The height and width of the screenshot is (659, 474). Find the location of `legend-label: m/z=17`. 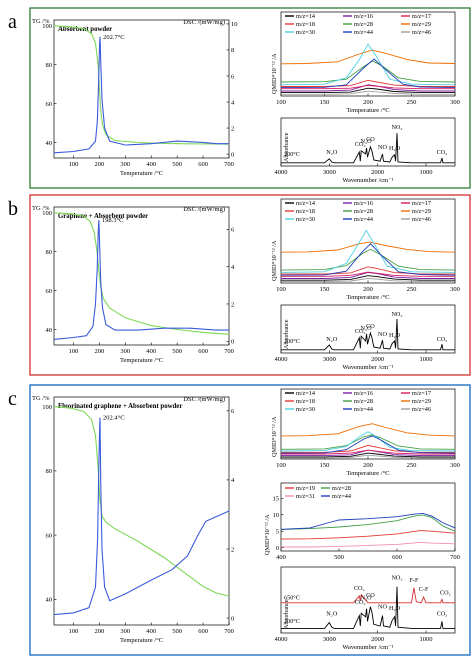

legend-label: m/z=17 is located at coordinates (421, 16).